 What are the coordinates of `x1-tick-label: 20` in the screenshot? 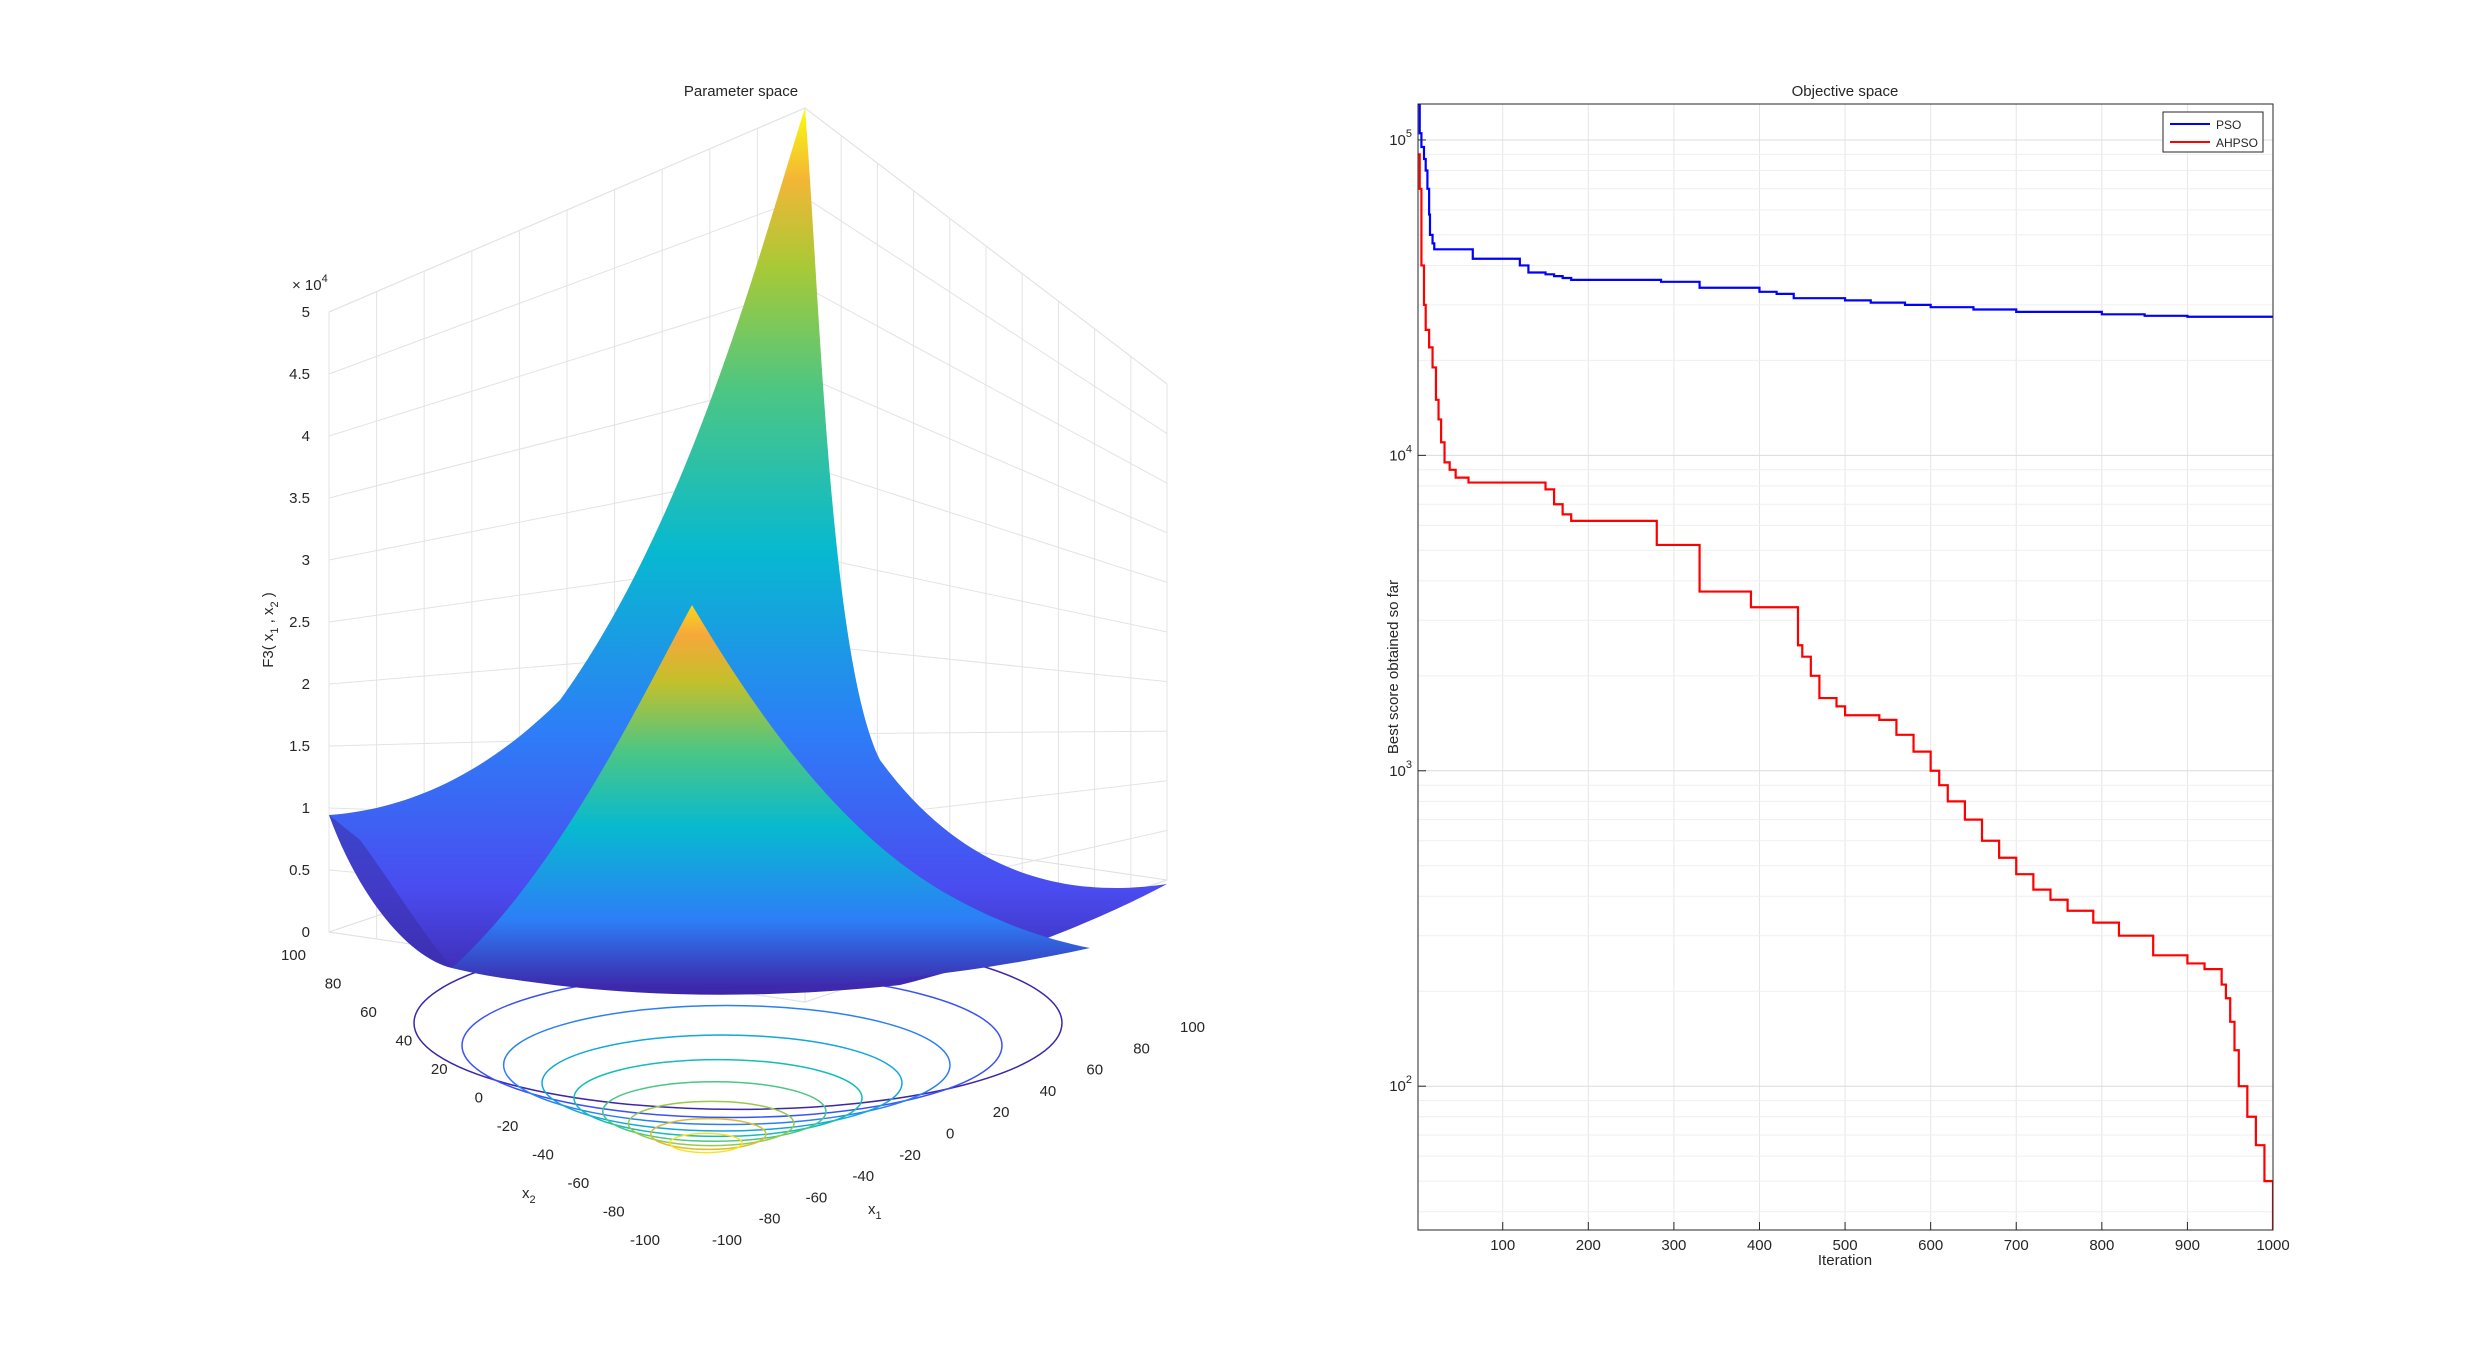 It's located at (1001, 1112).